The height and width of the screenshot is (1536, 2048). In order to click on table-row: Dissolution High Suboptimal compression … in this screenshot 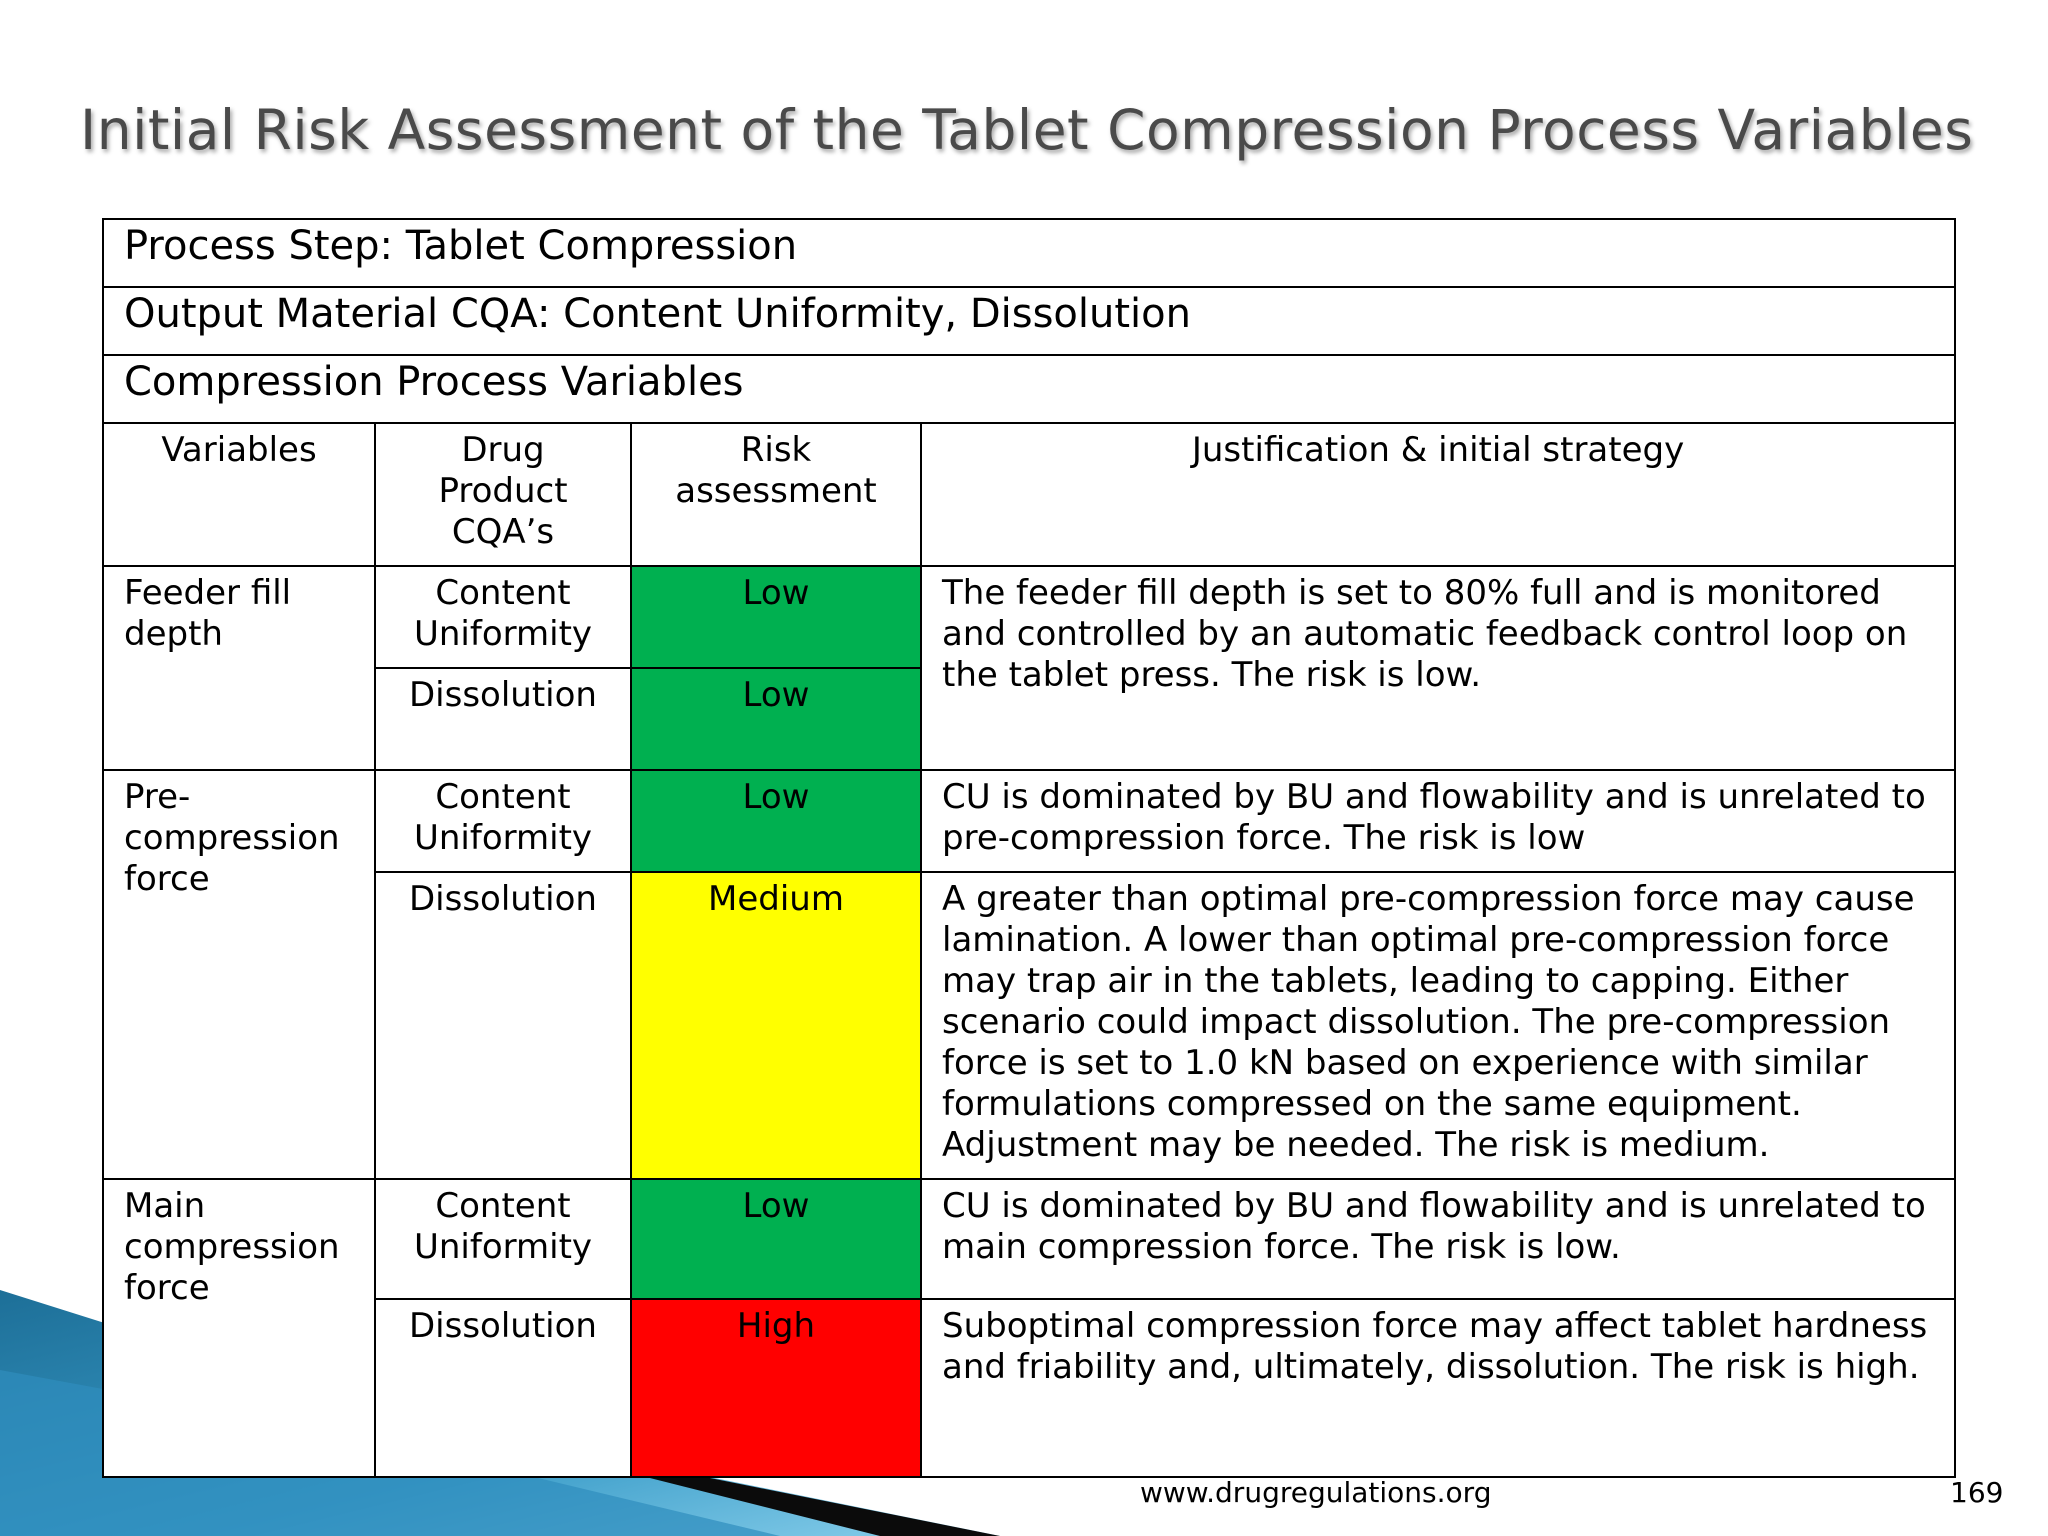, I will do `click(1030, 1388)`.